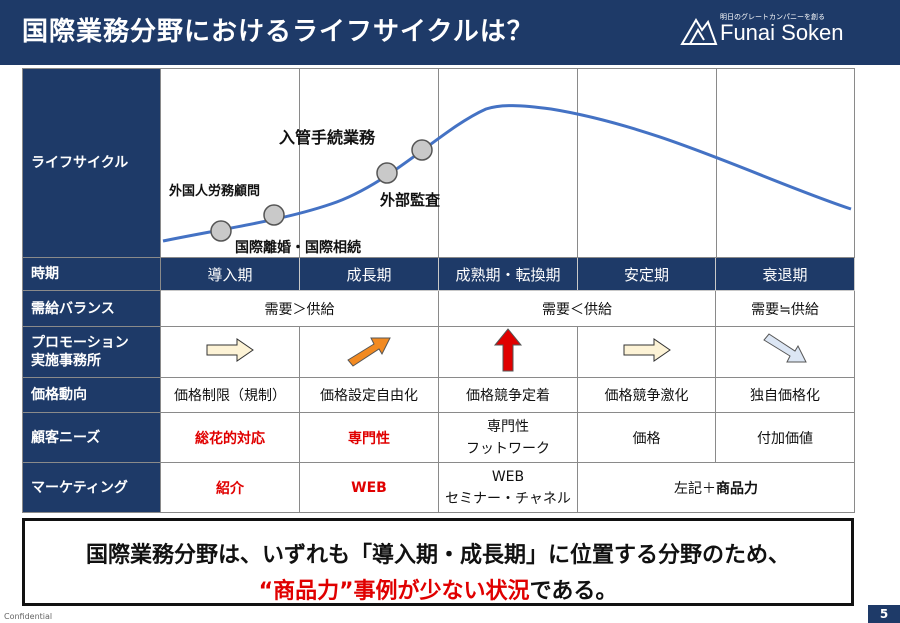  I want to click on phase-stable: 安定期, so click(646, 274).